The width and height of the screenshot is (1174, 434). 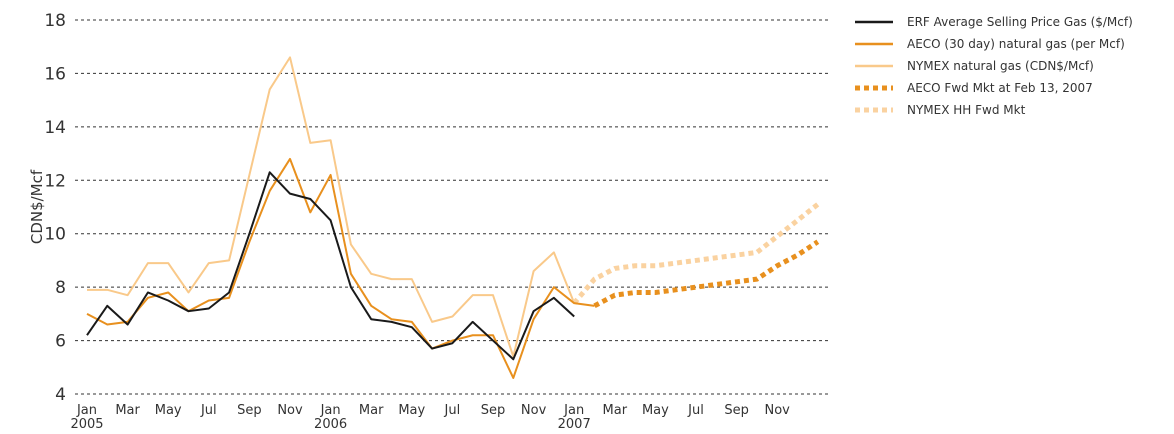 I want to click on x-year-label: 2006, so click(x=330, y=424).